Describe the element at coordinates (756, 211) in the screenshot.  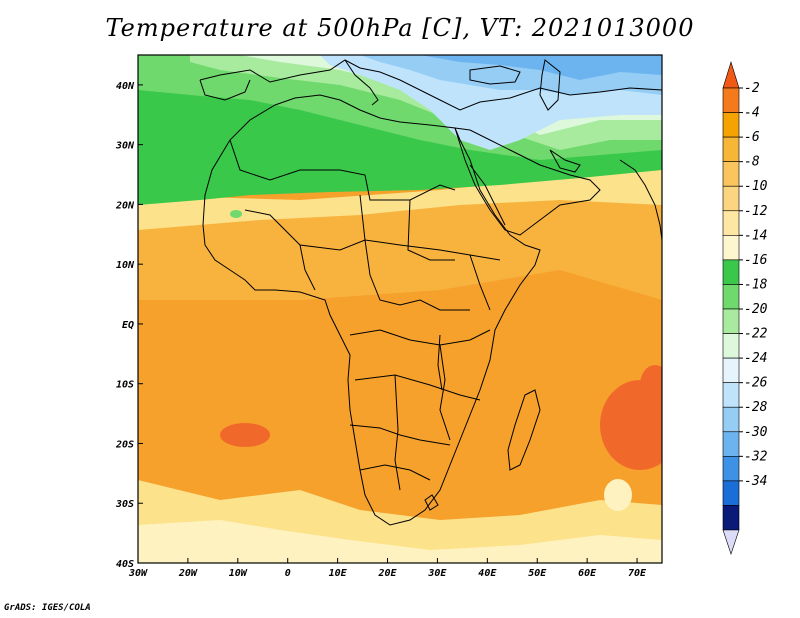
I see `colorbar-label: -12` at that location.